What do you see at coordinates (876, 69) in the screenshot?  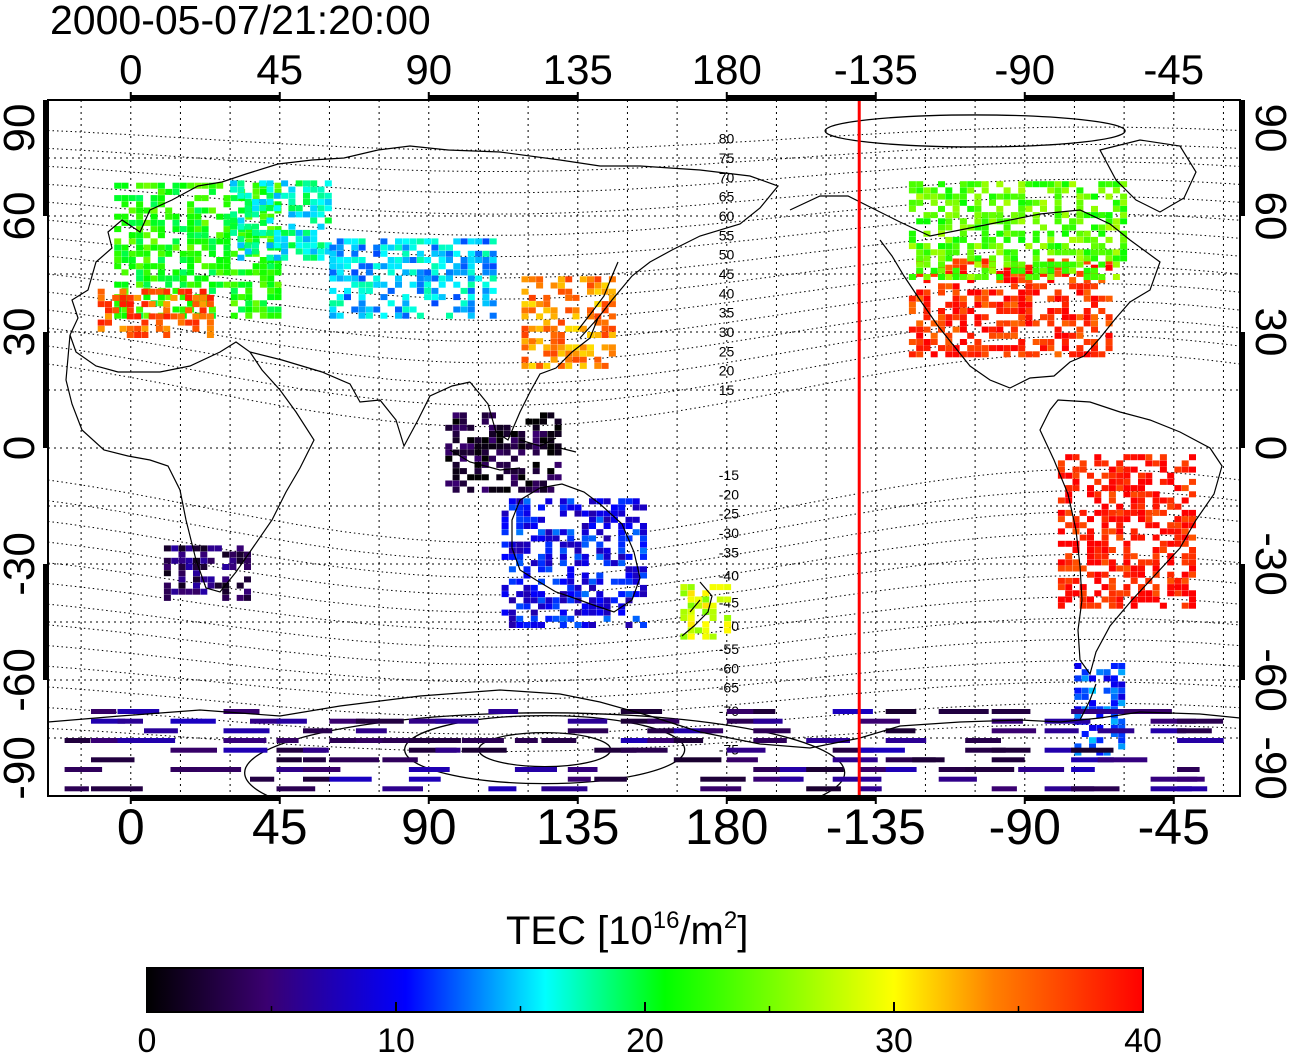 I see `top-longitude-label: -135` at bounding box center [876, 69].